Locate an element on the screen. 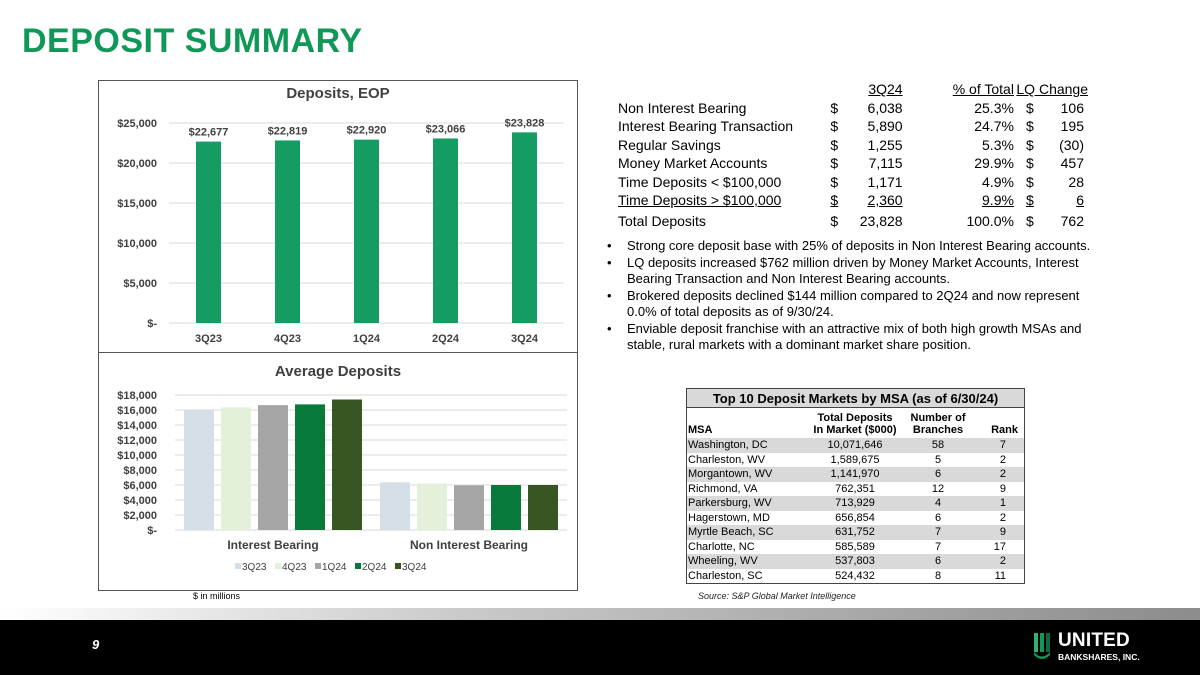 The height and width of the screenshot is (675, 1200). legend-label: 1Q24 is located at coordinates (334, 567).